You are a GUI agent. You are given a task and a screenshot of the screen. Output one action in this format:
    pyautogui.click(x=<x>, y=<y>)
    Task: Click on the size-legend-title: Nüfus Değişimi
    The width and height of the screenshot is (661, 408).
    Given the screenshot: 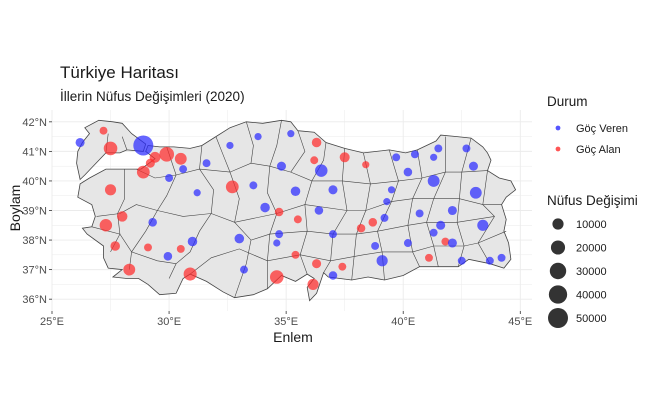 What is the action you would take?
    pyautogui.click(x=592, y=200)
    